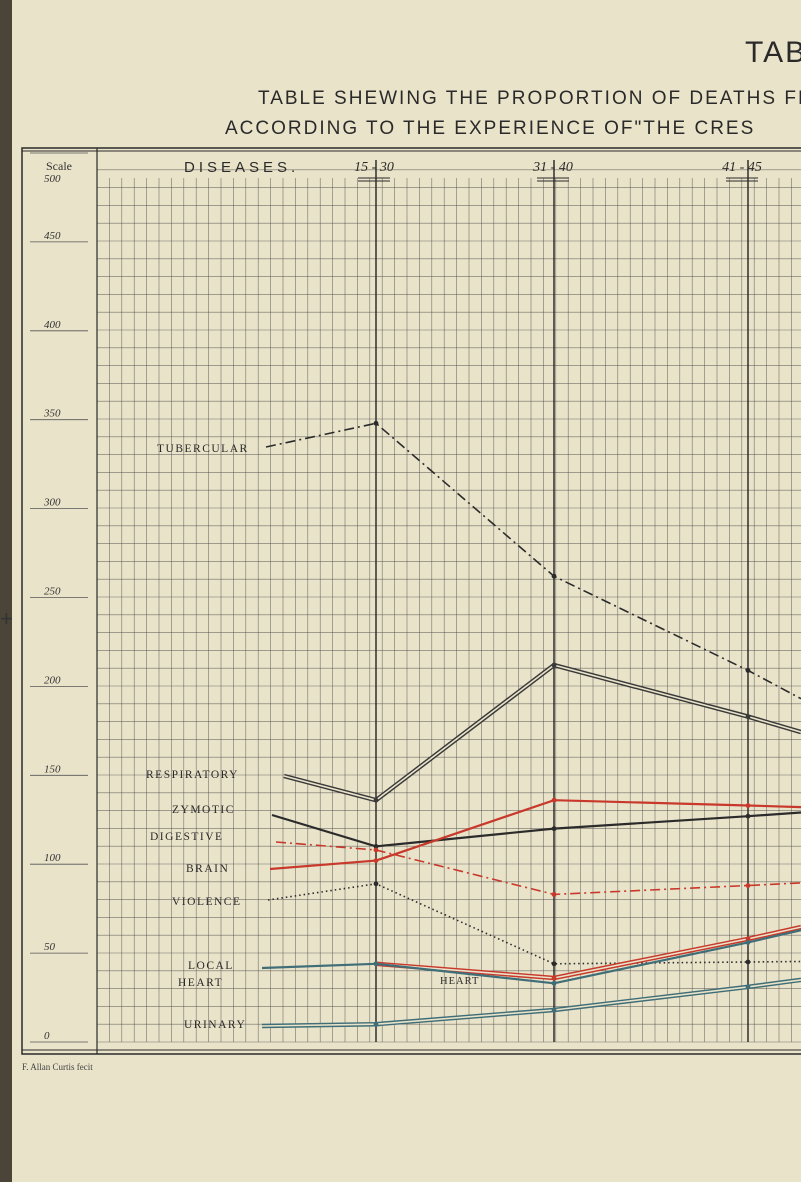 This screenshot has width=801, height=1182. I want to click on series-label-heart: HEART, so click(200, 983).